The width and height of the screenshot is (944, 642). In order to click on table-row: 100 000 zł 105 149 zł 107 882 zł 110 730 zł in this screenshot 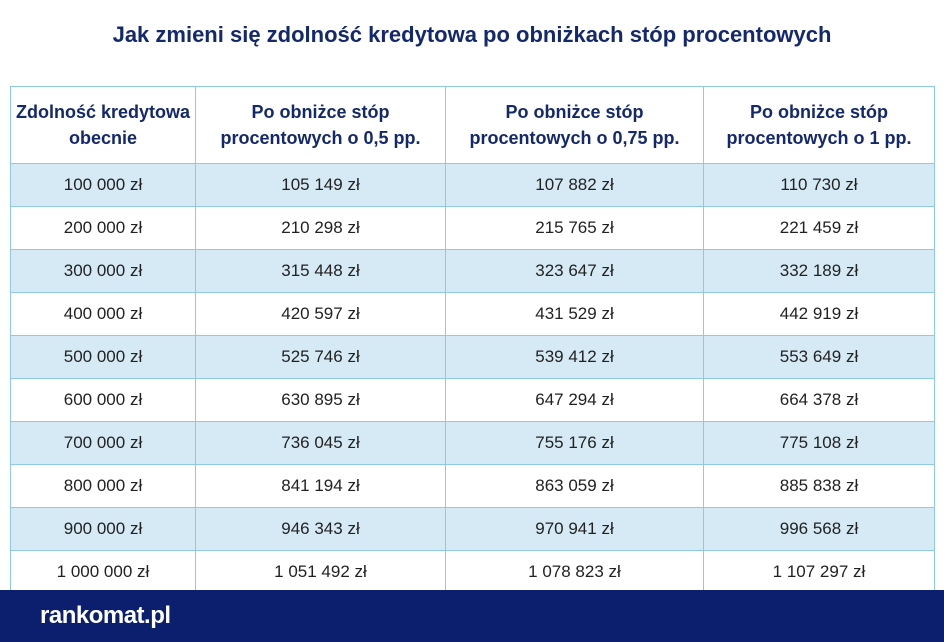, I will do `click(472, 185)`.